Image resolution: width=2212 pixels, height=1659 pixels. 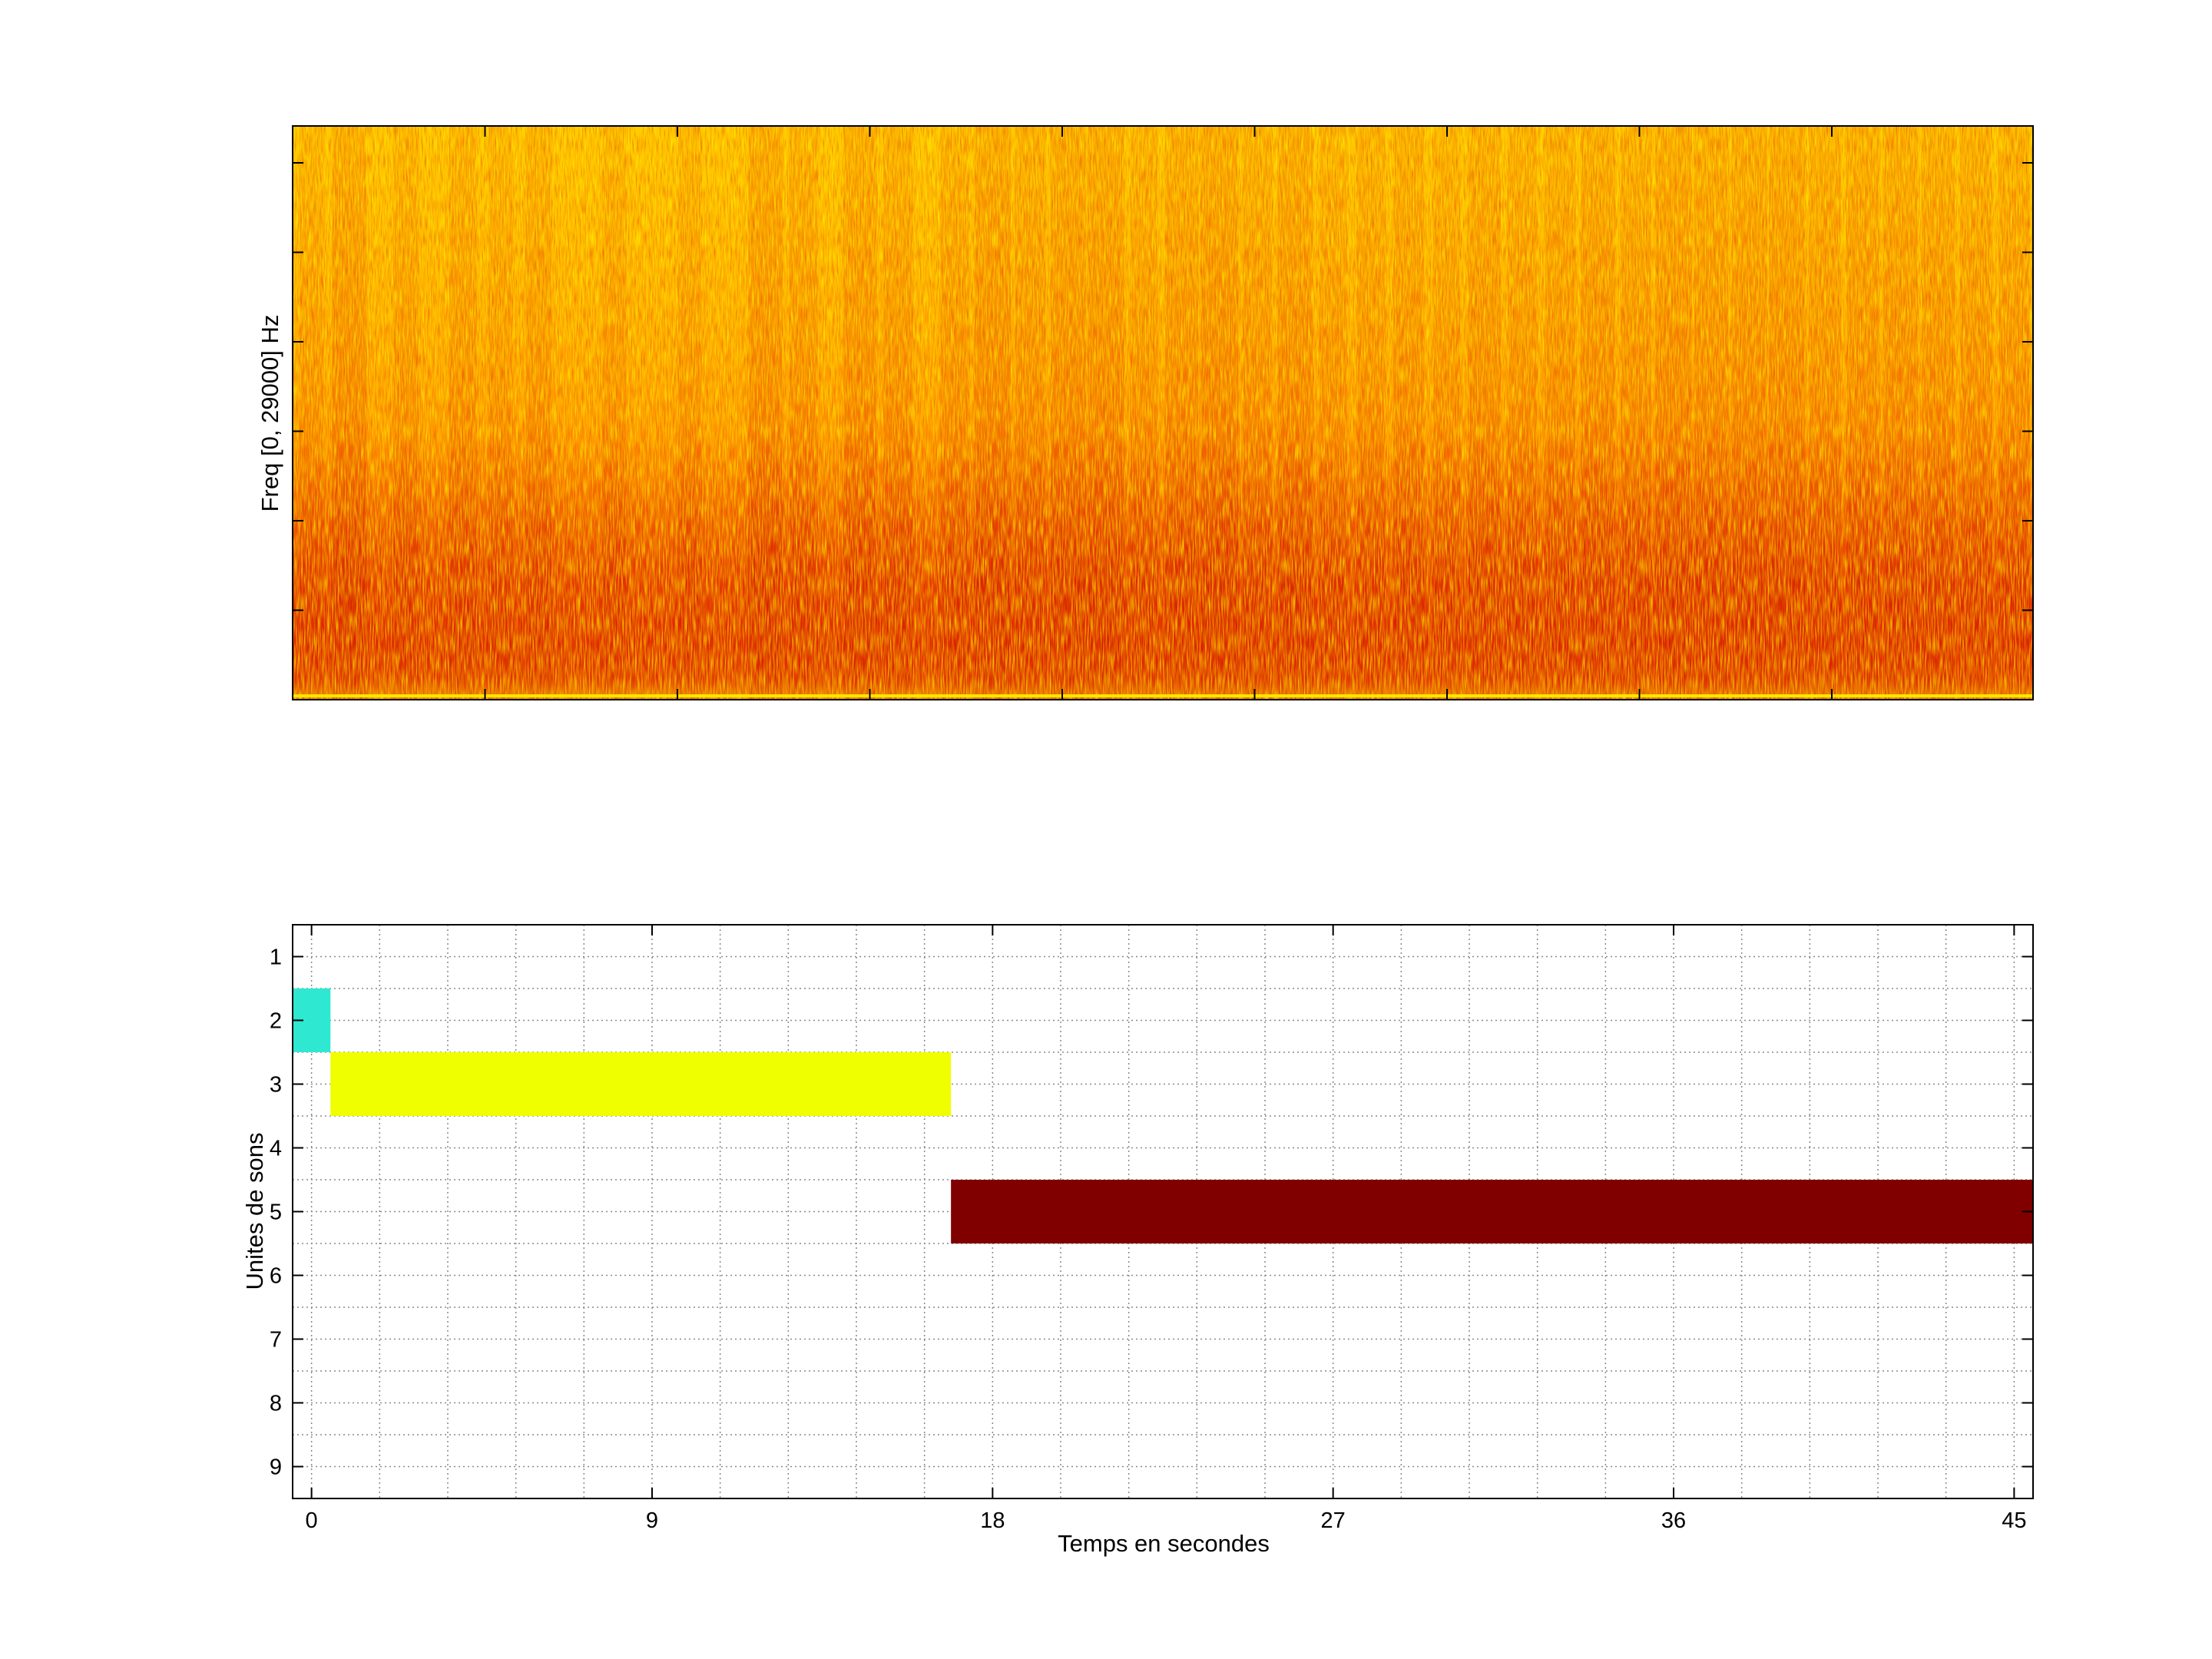 What do you see at coordinates (255, 1211) in the screenshot?
I see `y-axis-label: Unites de sons` at bounding box center [255, 1211].